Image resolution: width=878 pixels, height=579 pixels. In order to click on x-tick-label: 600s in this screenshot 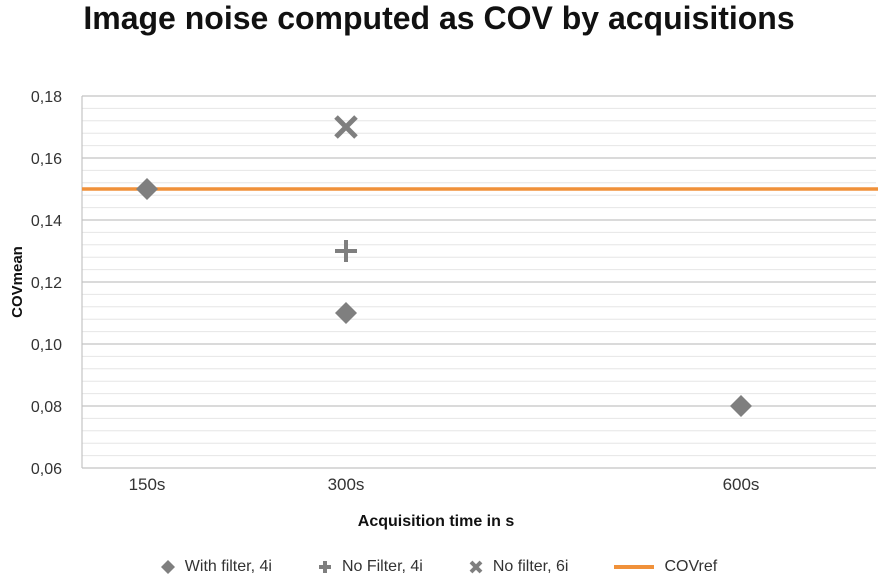, I will do `click(741, 484)`.